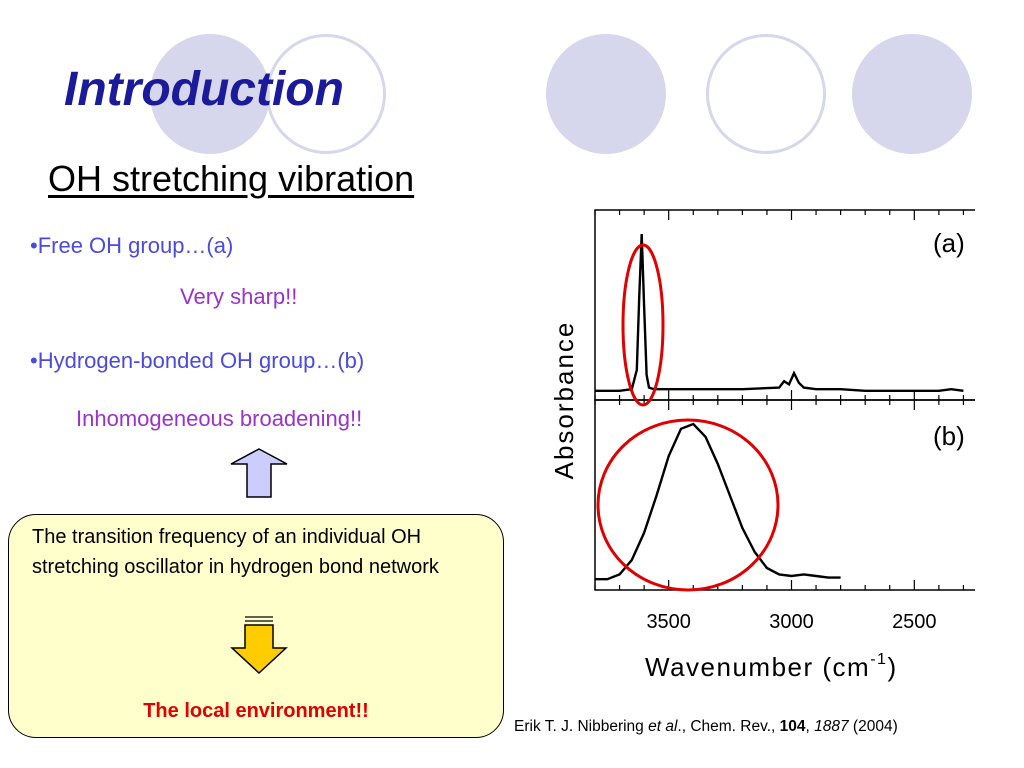 The width and height of the screenshot is (1024, 768). Describe the element at coordinates (581, 726) in the screenshot. I see `citation-authors: Erik T. J. Nibbering` at that location.